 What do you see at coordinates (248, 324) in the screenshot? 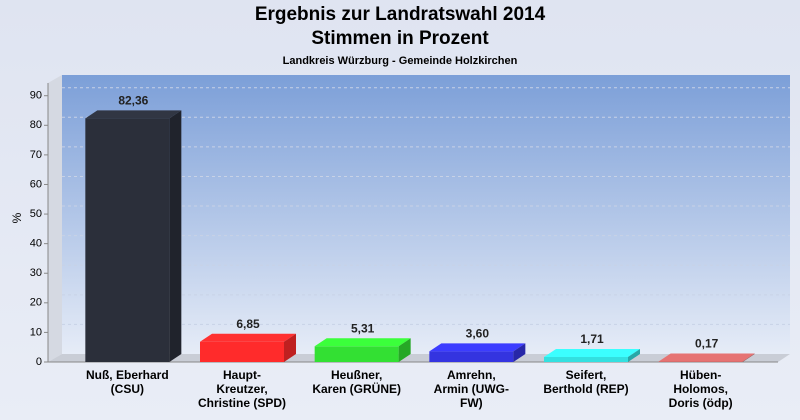
I see `data-label: 6,85` at bounding box center [248, 324].